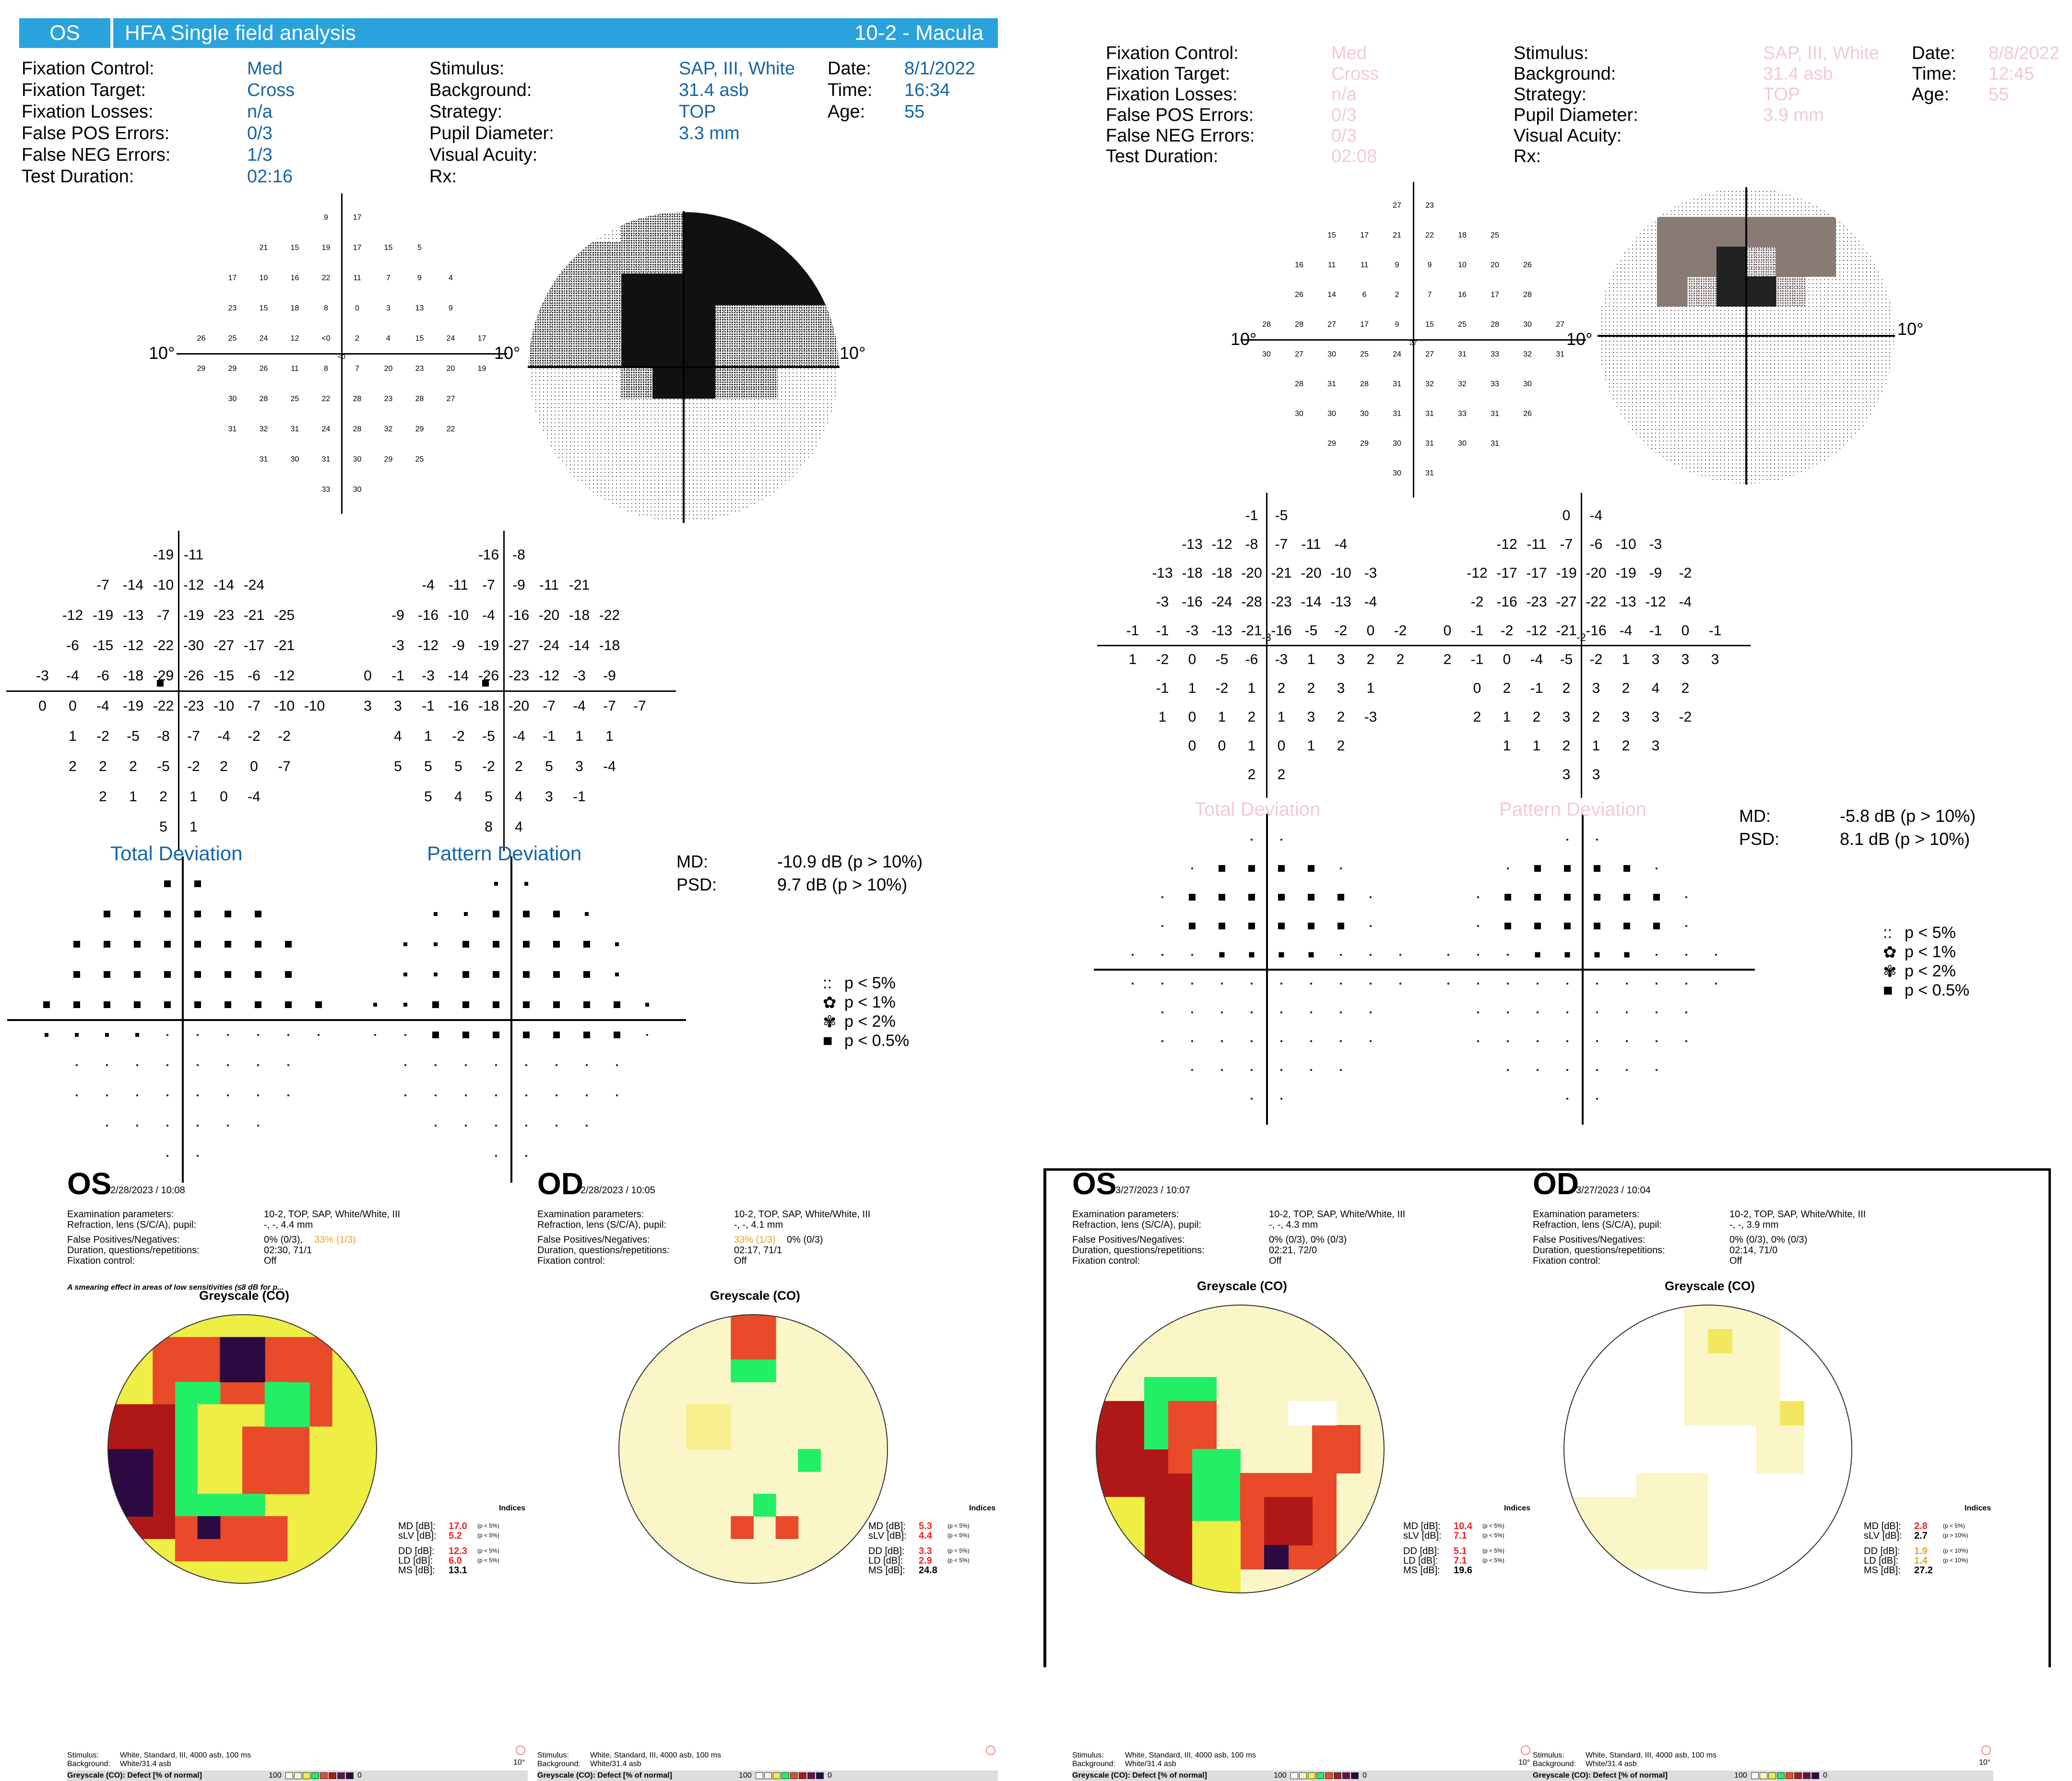  Describe the element at coordinates (1883, 1526) in the screenshot. I see `index-label: MD [dB]:` at that location.